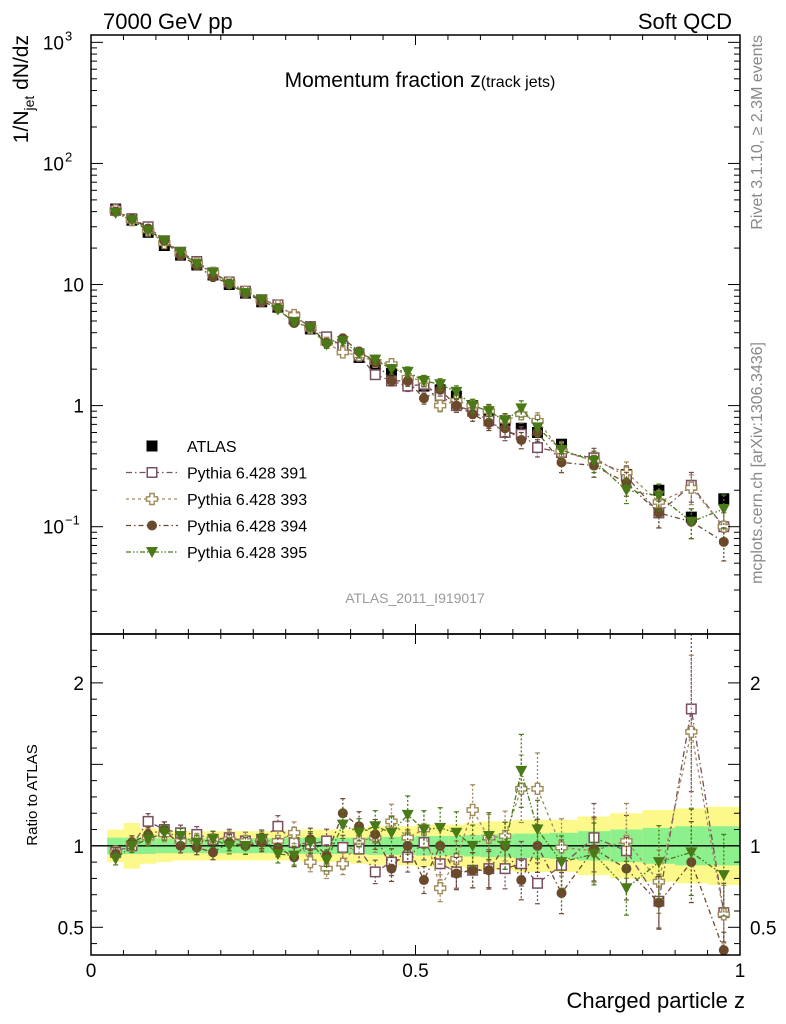 The width and height of the screenshot is (786, 1024). Describe the element at coordinates (168, 21) in the screenshot. I see `header-left: 7000 GeV pp` at that location.